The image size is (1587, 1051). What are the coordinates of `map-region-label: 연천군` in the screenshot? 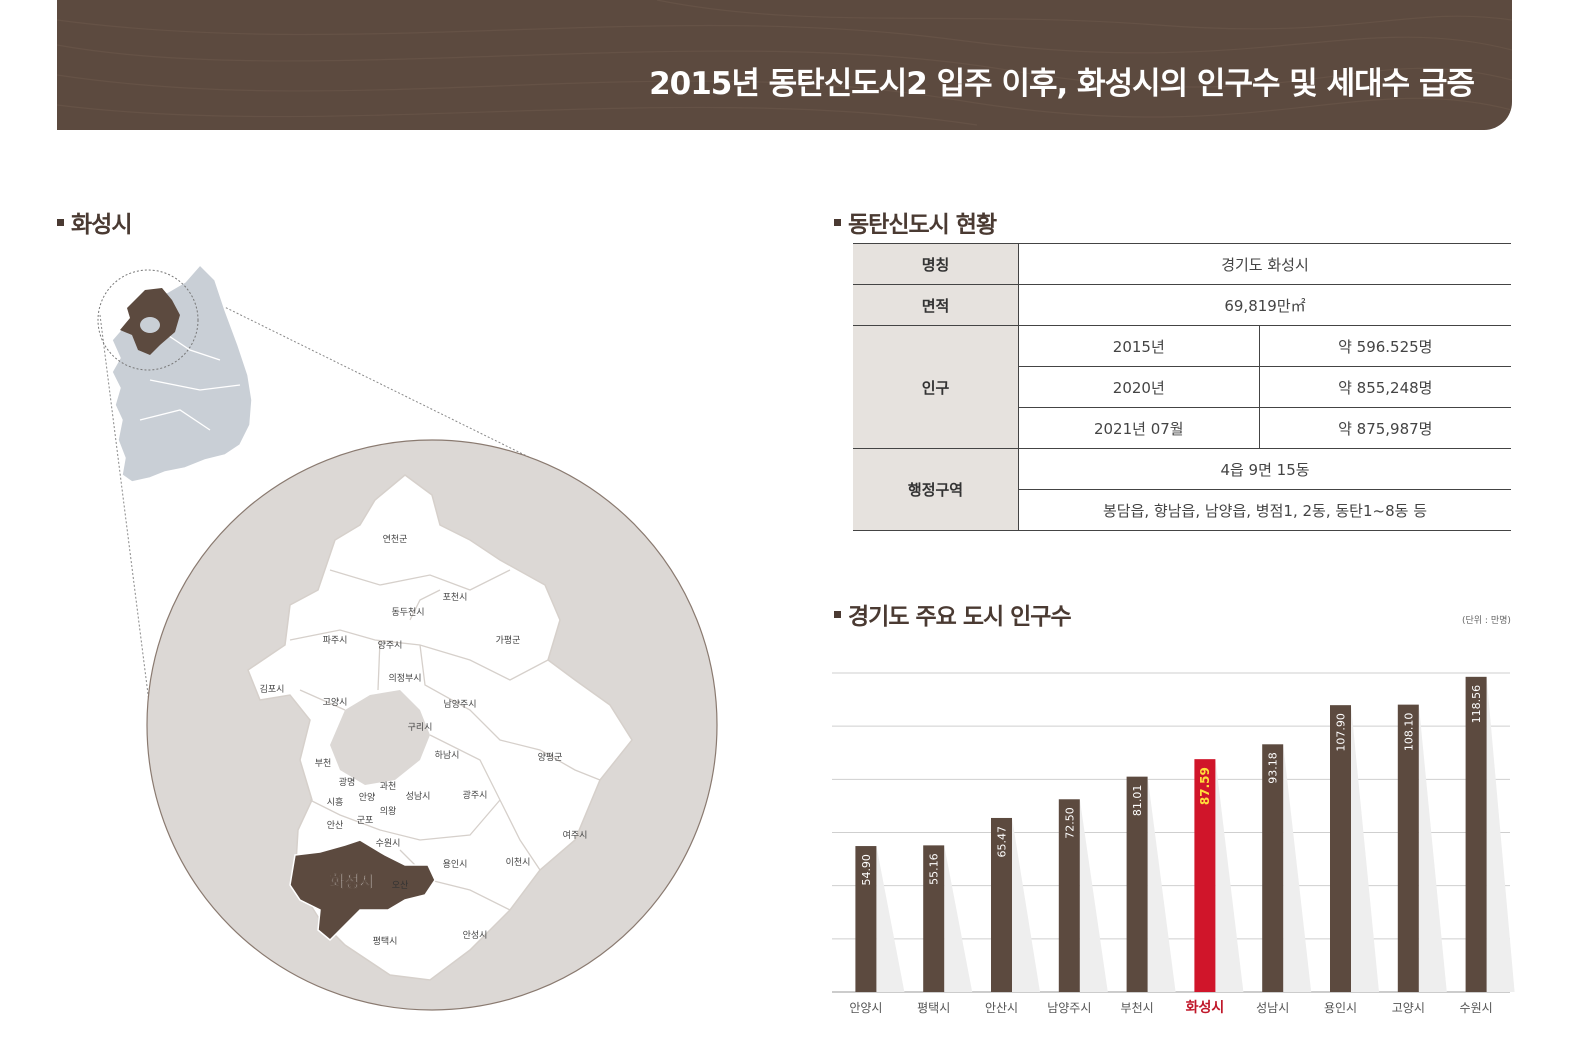 It's located at (395, 539).